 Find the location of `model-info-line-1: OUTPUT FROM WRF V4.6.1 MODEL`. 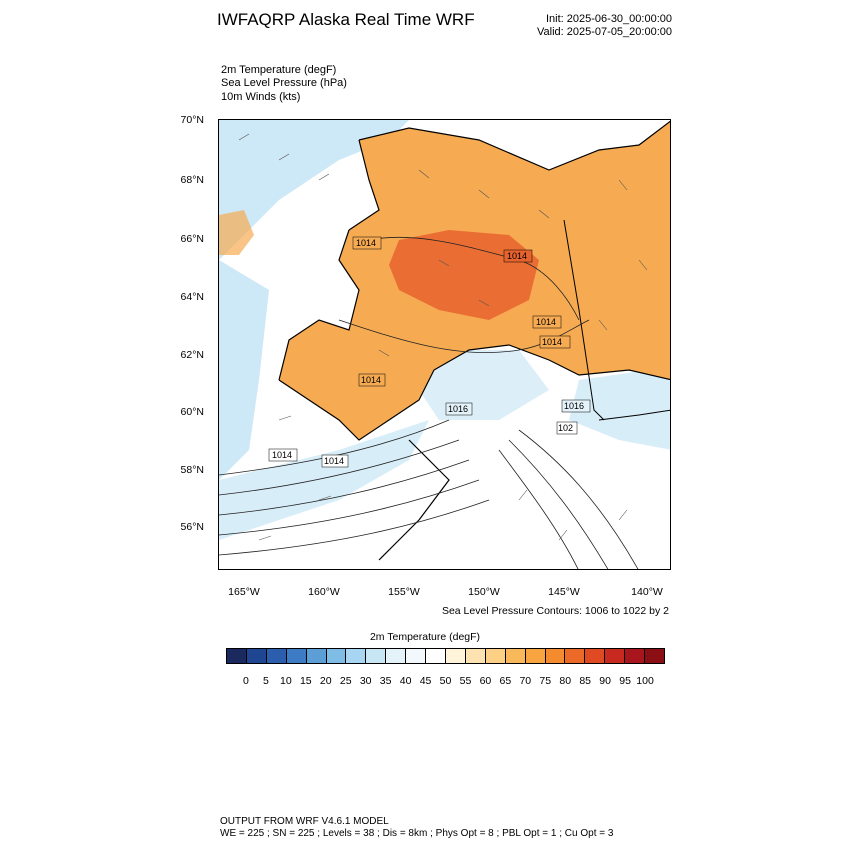

model-info-line-1: OUTPUT FROM WRF V4.6.1 MODEL is located at coordinates (304, 821).